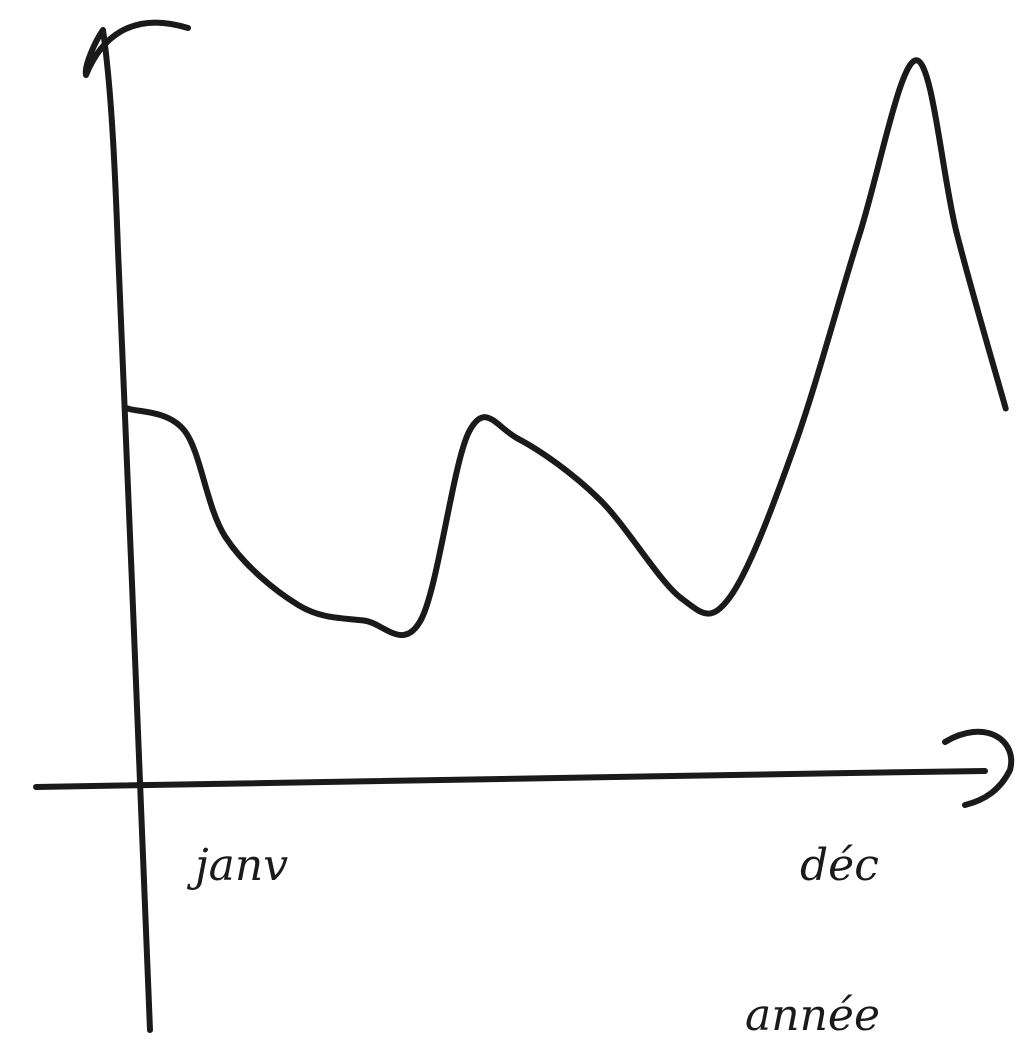  What do you see at coordinates (978, 768) in the screenshot?
I see `x-axis-arrowhead` at bounding box center [978, 768].